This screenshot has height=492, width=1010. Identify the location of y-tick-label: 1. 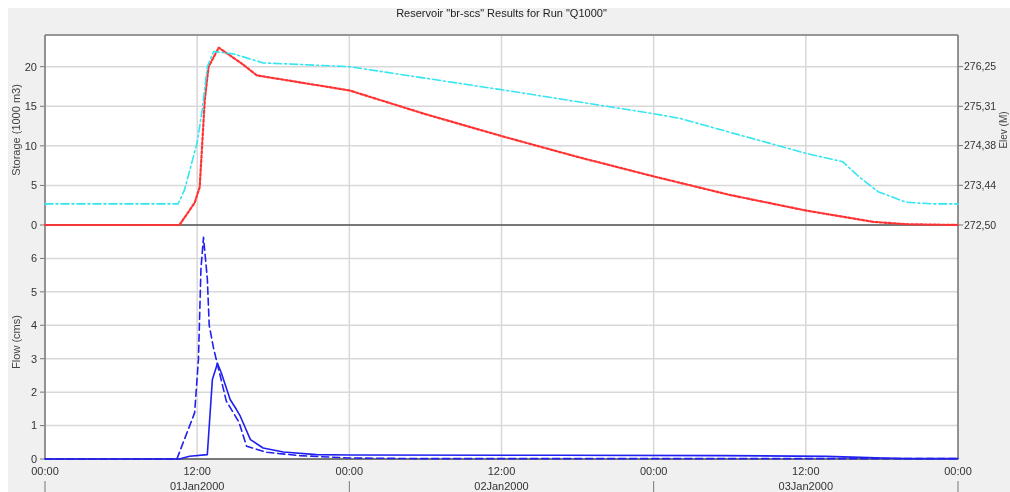
(33, 425).